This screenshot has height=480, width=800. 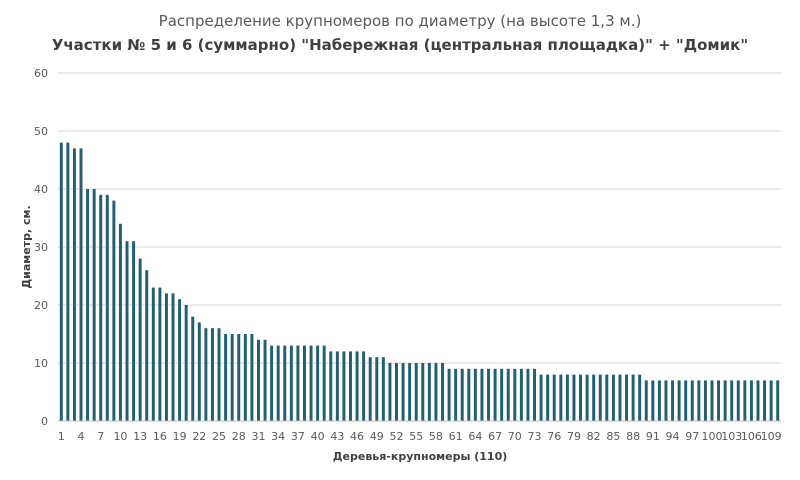 What do you see at coordinates (120, 436) in the screenshot?
I see `x-tick-label: 10` at bounding box center [120, 436].